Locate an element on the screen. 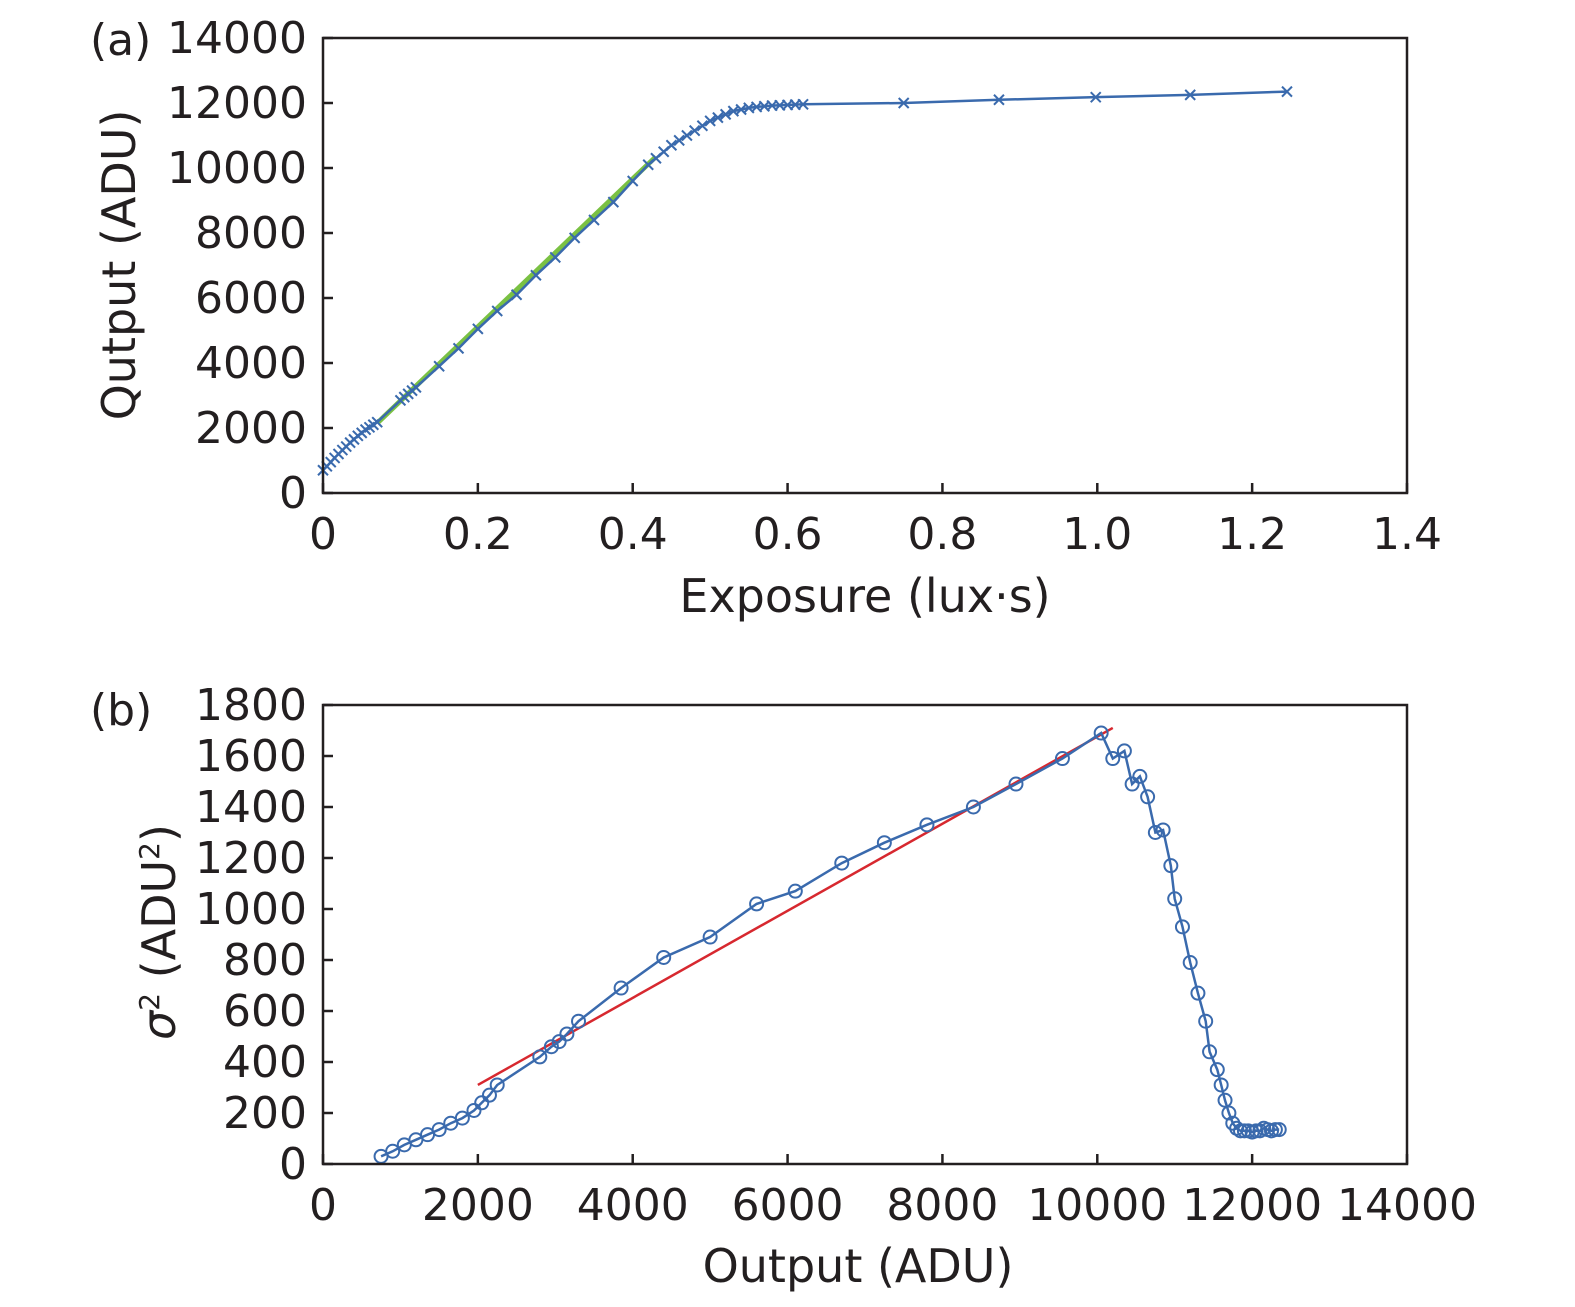 This screenshot has width=1575, height=1307. y-tick-label: 1400 is located at coordinates (251, 807).